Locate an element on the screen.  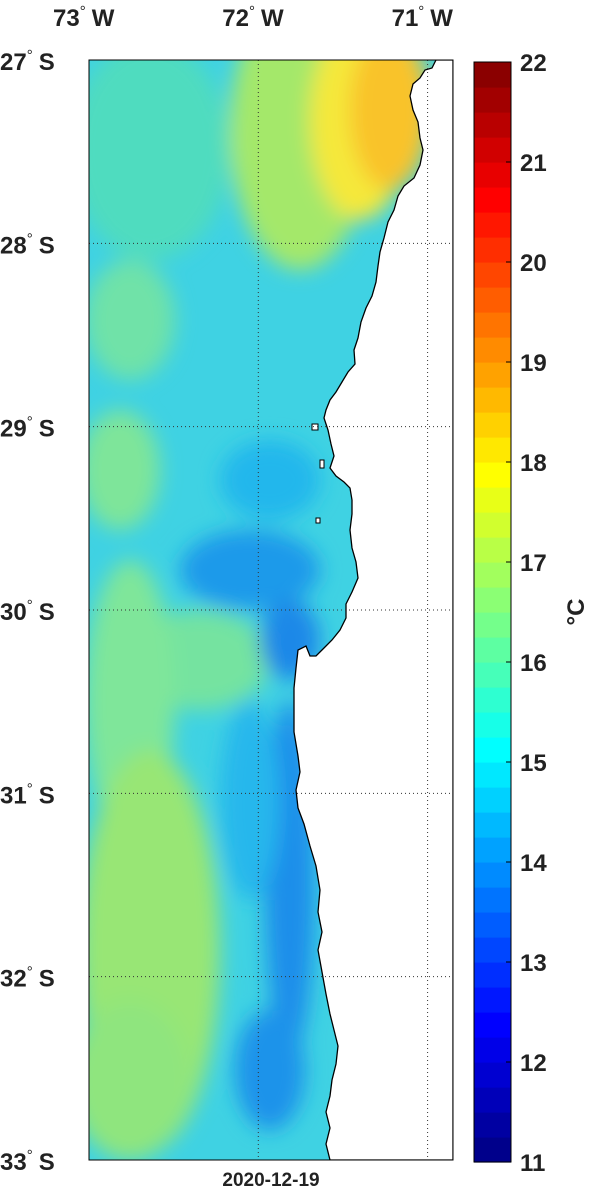
colorbar-tick-label: 11 is located at coordinates (532, 1163).